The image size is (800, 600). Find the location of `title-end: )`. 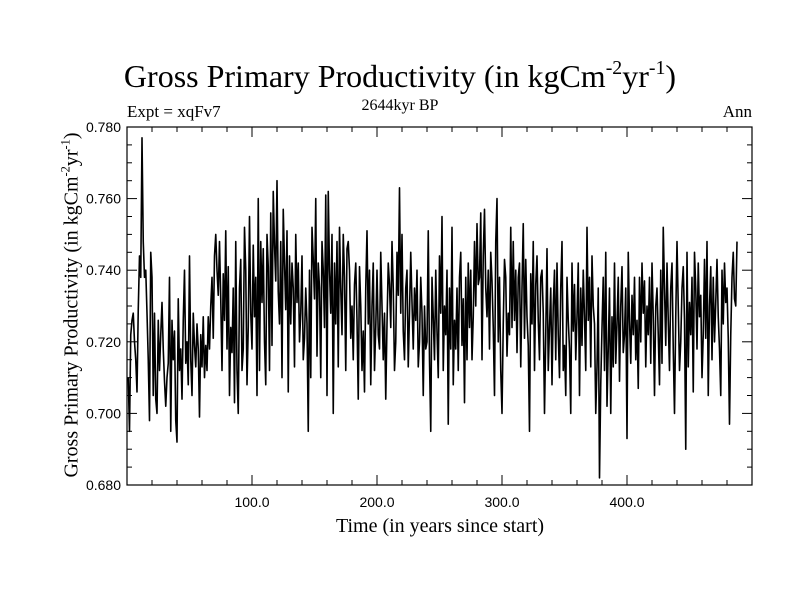

title-end: ) is located at coordinates (671, 76).